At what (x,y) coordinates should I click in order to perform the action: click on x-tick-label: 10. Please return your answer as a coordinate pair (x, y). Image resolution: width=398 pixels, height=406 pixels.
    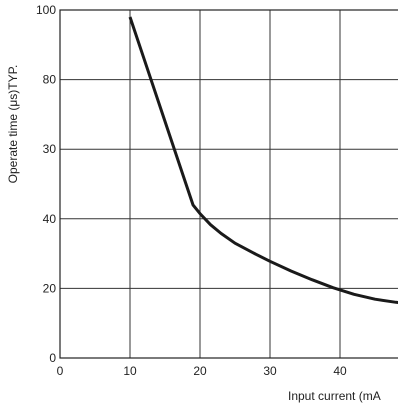
    Looking at the image, I should click on (130, 371).